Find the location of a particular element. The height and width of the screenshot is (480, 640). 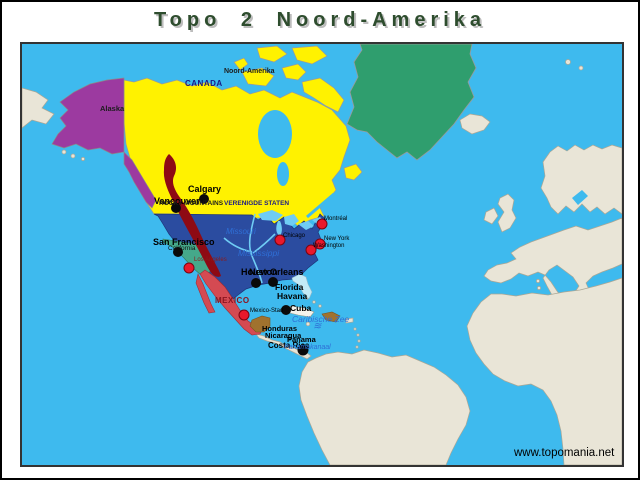

new-orleans-marker is located at coordinates (273, 282).